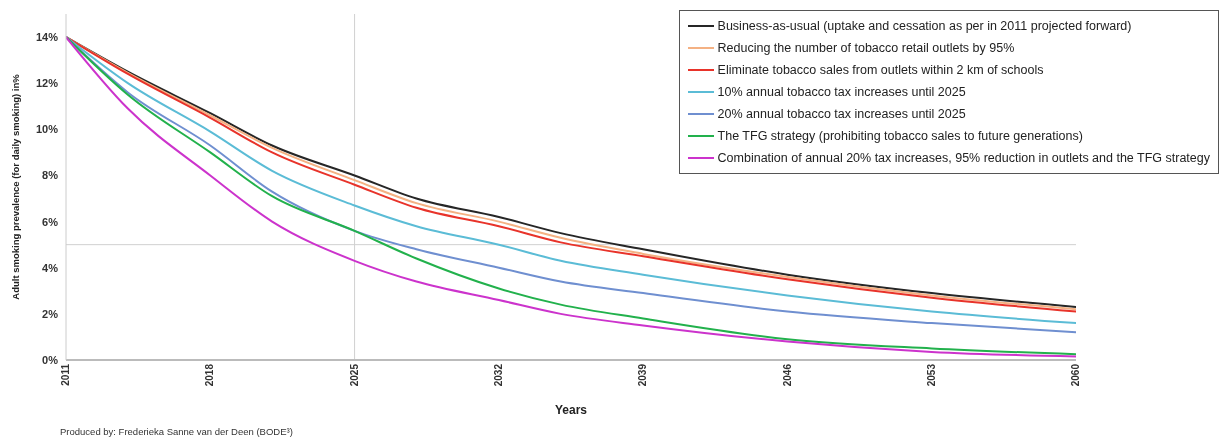  Describe the element at coordinates (643, 375) in the screenshot. I see `x-tick-label: 2039` at that location.